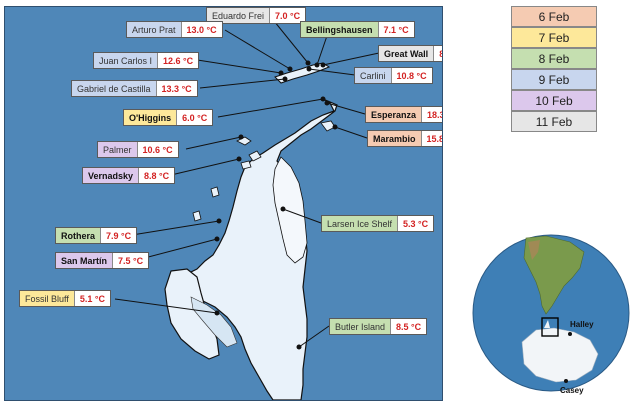 This screenshot has height=404, width=640. I want to click on station-name: Fossil Bluff, so click(47, 298).